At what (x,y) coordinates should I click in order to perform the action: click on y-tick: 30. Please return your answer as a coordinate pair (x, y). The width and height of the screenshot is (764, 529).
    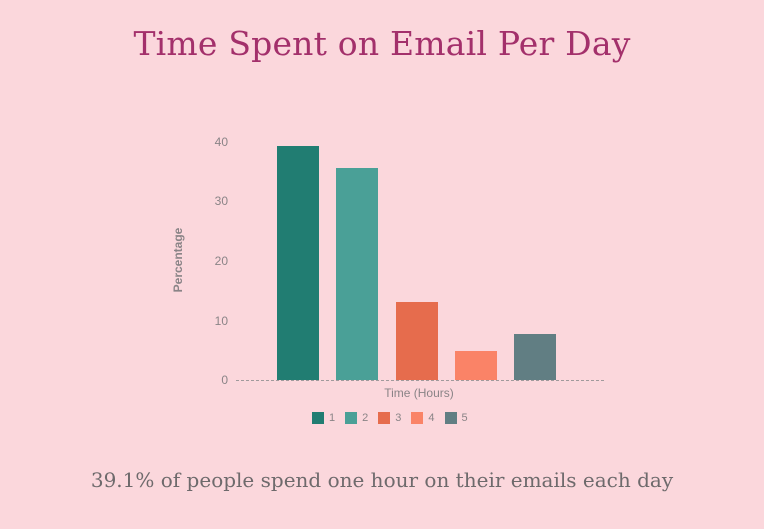
    Looking at the image, I should click on (221, 201).